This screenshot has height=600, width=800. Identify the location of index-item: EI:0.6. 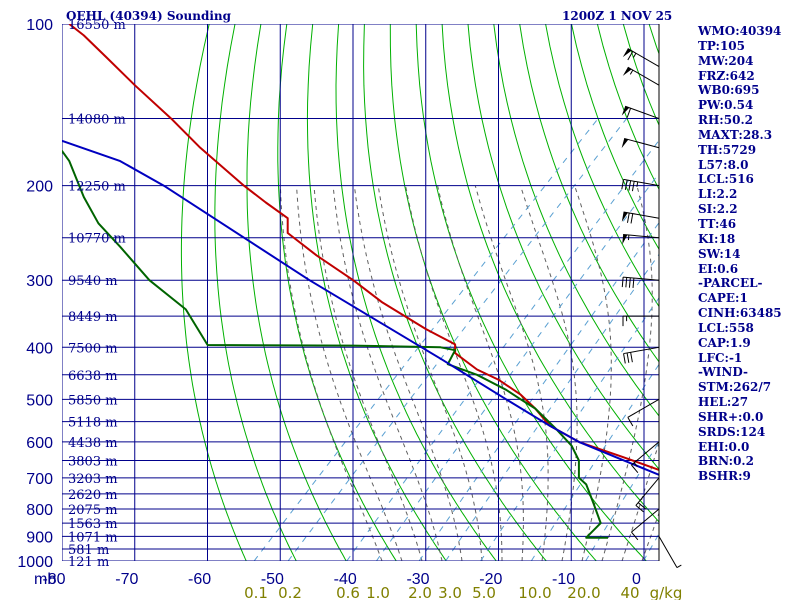
(718, 268).